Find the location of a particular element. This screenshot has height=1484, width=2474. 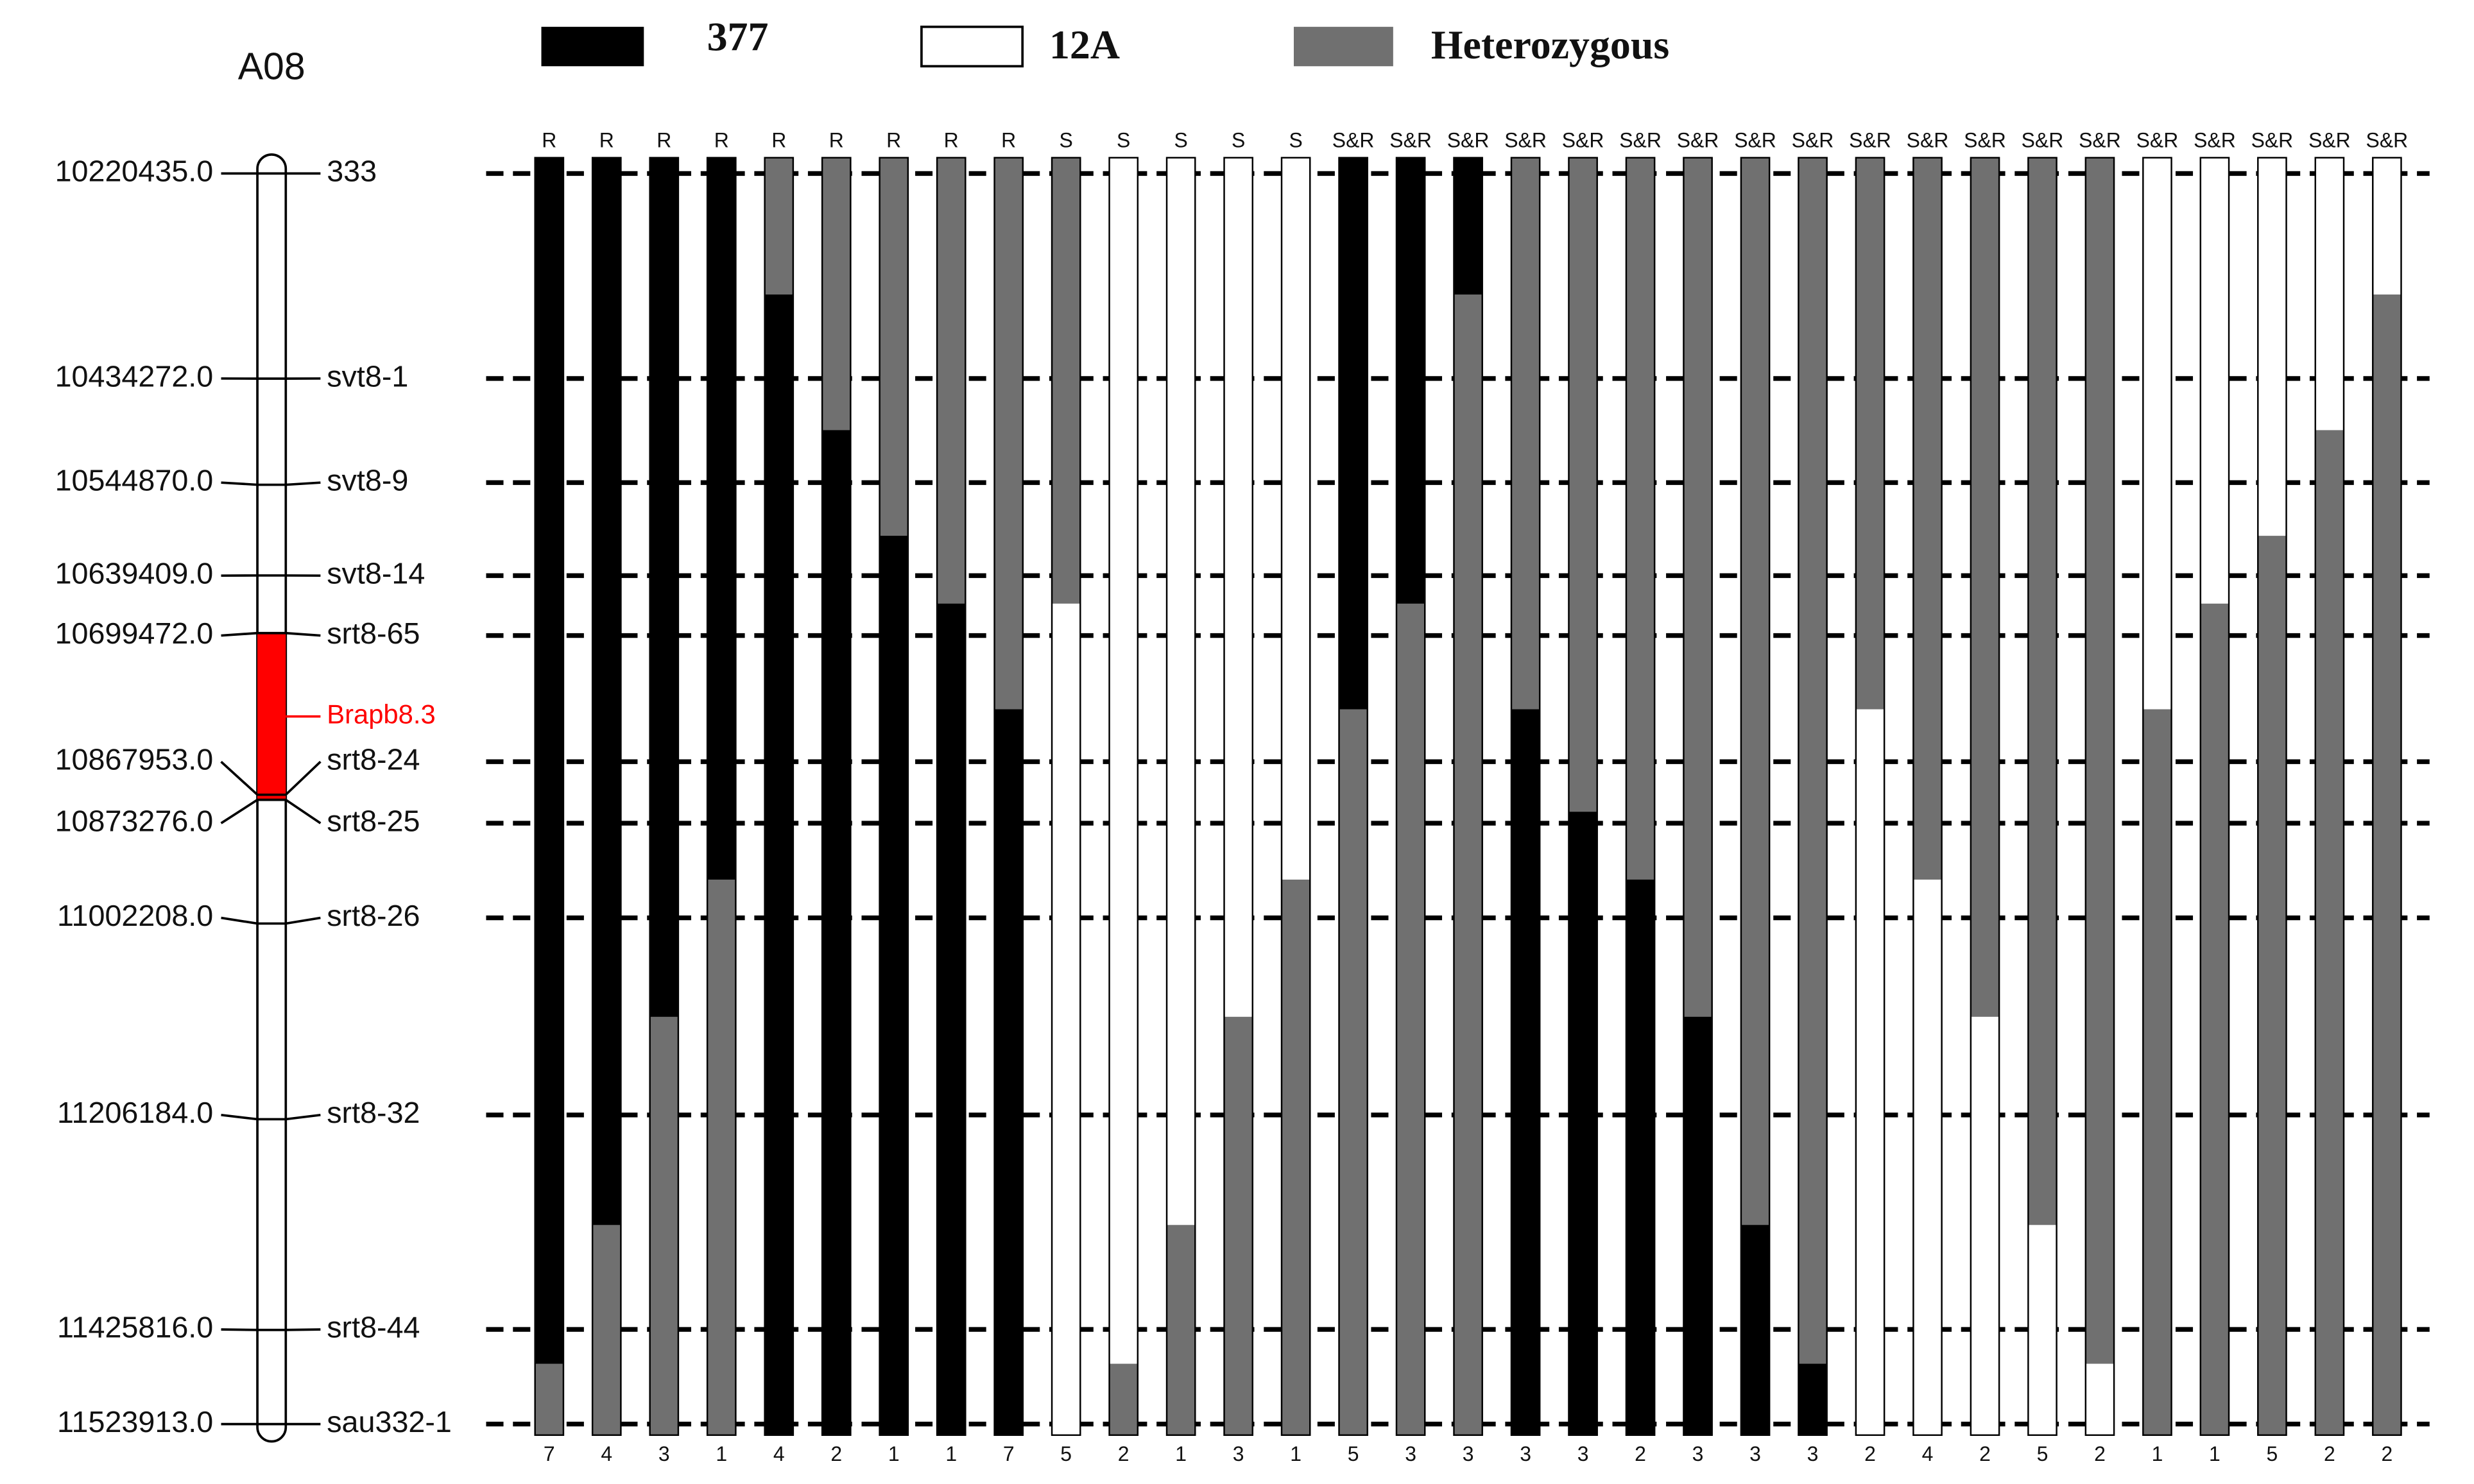

count-label: 7 is located at coordinates (550, 1453).